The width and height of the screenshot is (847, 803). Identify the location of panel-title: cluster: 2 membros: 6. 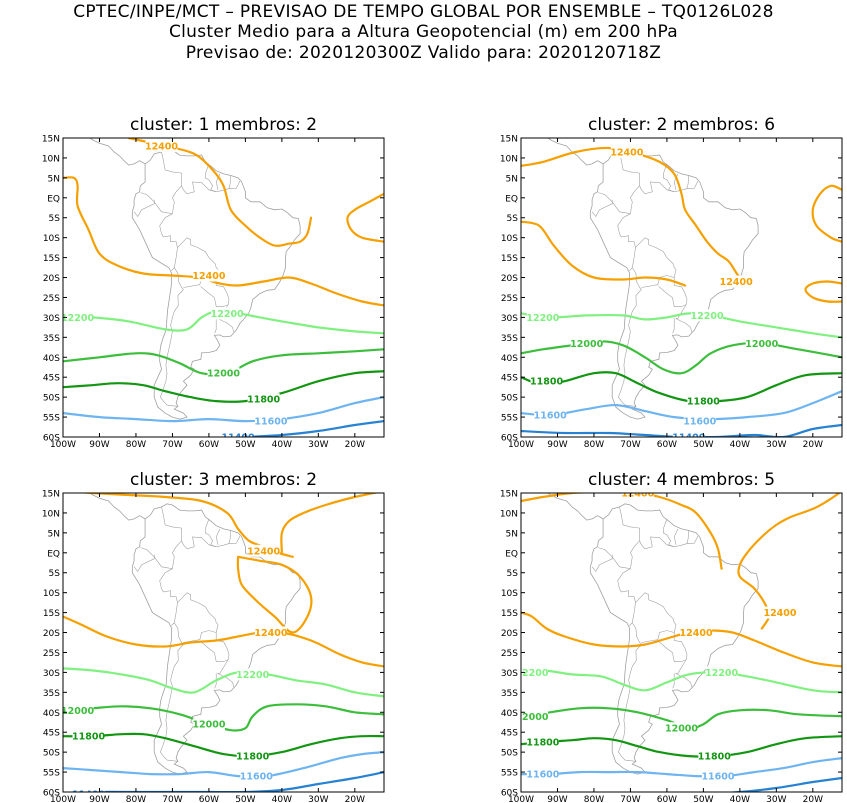
(681, 125).